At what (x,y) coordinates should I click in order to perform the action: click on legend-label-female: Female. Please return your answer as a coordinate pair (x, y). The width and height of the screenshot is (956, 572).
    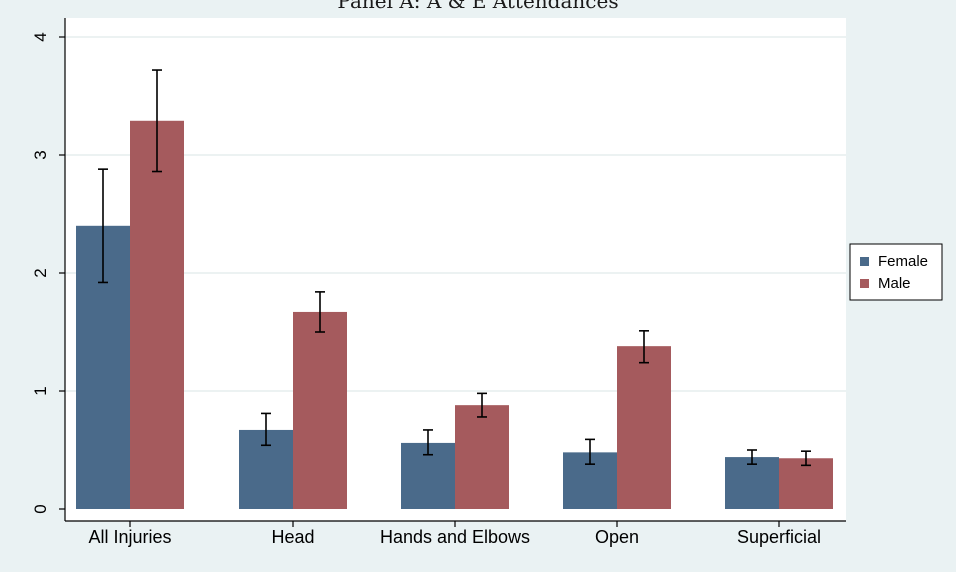
    Looking at the image, I should click on (903, 261).